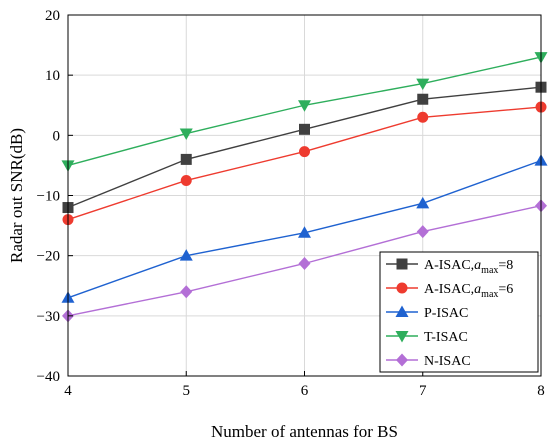 Image resolution: width=550 pixels, height=444 pixels. I want to click on x-tick-label: 7, so click(423, 391).